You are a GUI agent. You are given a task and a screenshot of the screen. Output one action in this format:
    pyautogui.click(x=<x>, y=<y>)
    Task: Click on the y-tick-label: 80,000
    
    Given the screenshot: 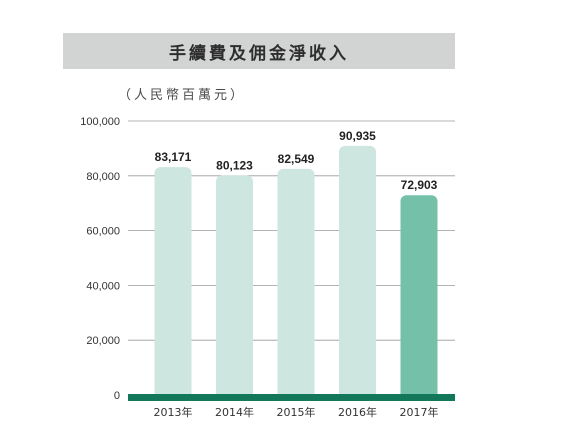 What is the action you would take?
    pyautogui.click(x=103, y=177)
    